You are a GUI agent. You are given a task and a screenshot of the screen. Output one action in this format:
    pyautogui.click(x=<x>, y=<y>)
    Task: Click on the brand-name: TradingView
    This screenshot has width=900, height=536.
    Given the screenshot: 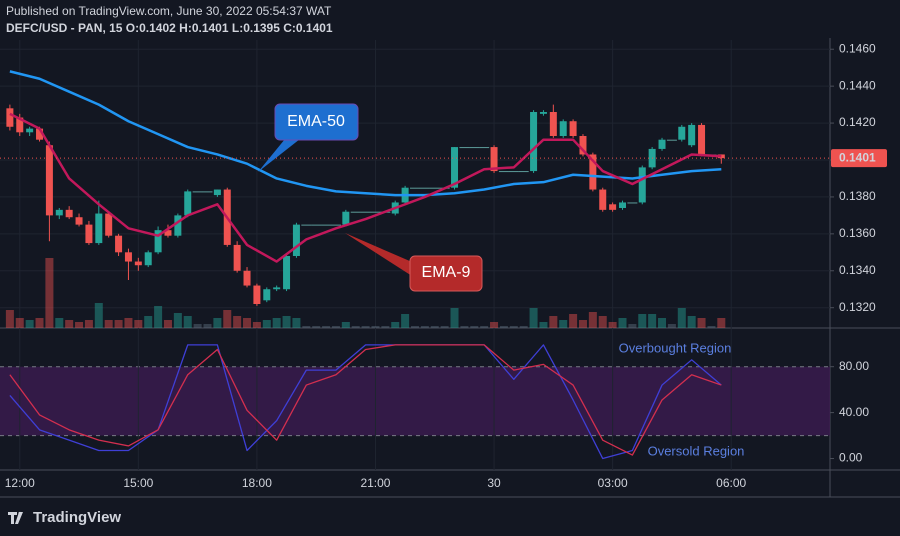 What is the action you would take?
    pyautogui.click(x=77, y=517)
    